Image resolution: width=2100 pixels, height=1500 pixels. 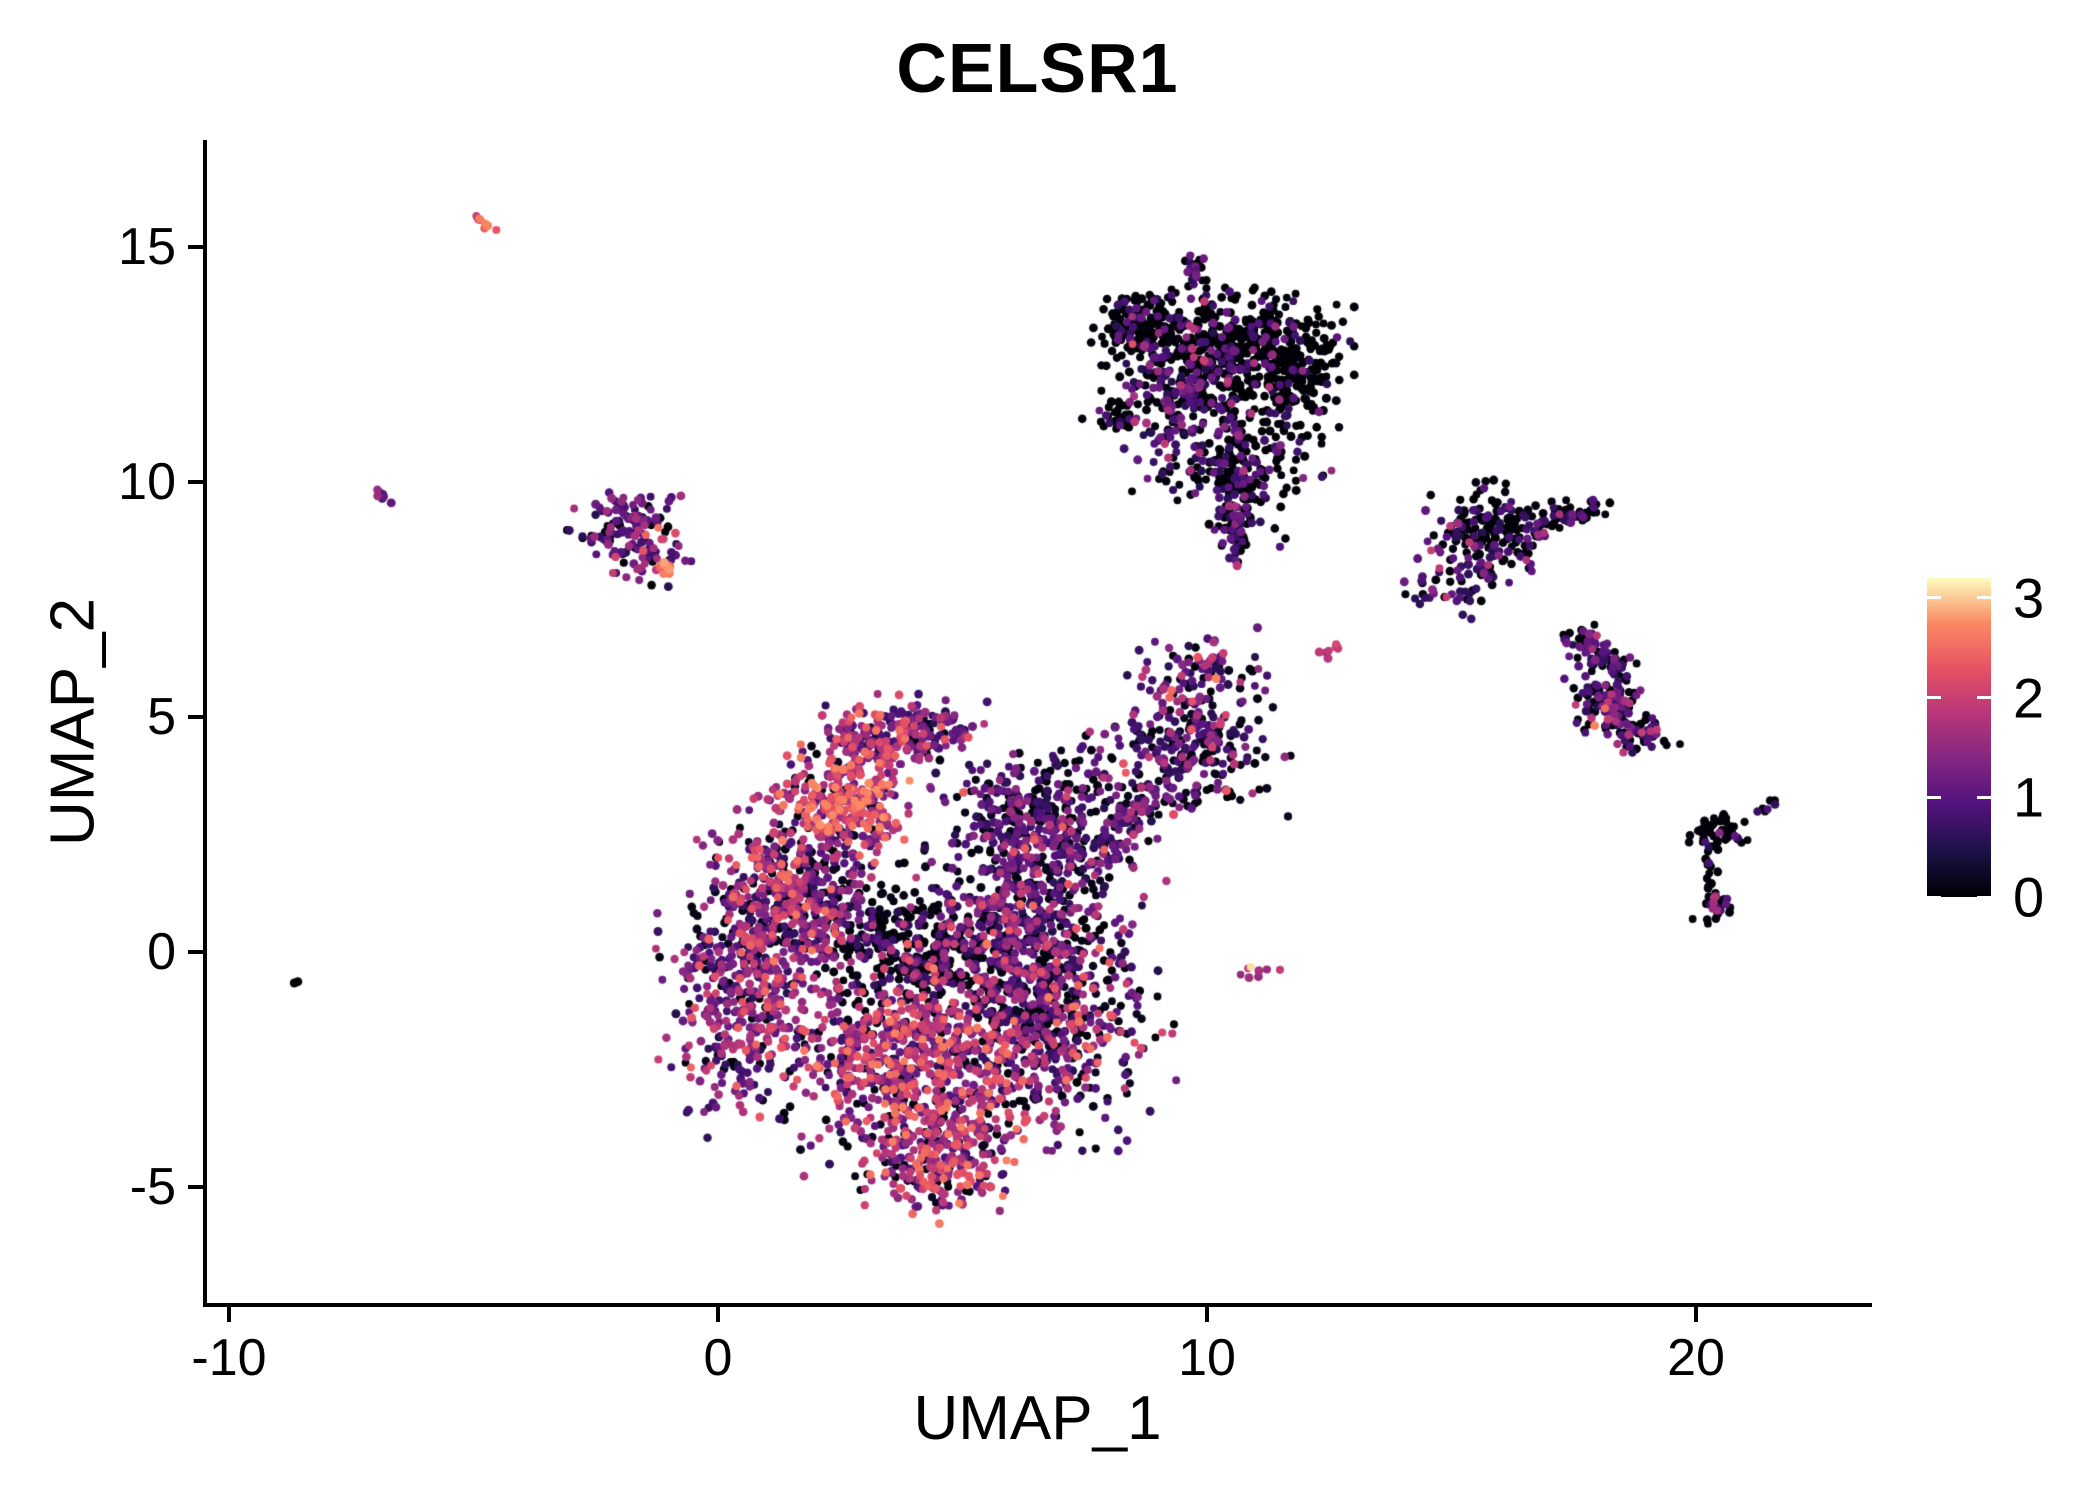 What do you see at coordinates (718, 1358) in the screenshot?
I see `x-tick-label: 0` at bounding box center [718, 1358].